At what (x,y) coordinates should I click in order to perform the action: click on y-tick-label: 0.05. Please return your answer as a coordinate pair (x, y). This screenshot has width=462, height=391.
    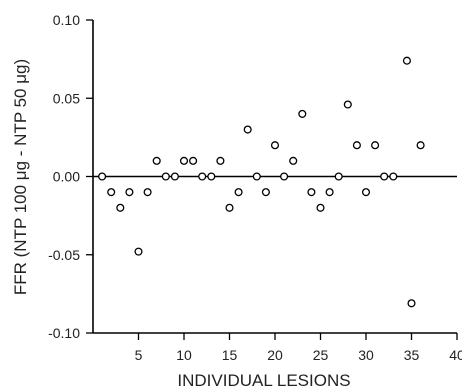
    Looking at the image, I should click on (66, 98).